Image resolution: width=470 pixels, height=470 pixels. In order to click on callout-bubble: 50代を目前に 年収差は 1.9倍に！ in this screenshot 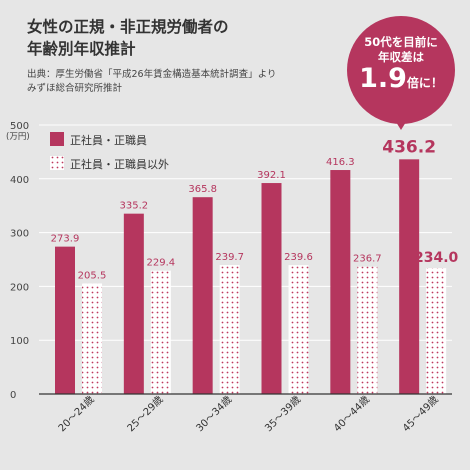, I will do `click(401, 73)`.